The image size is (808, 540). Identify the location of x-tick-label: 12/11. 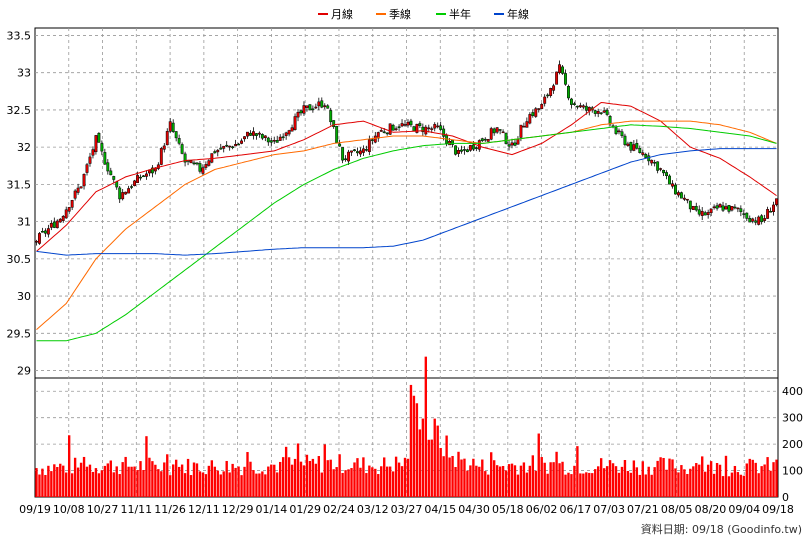
(204, 509).